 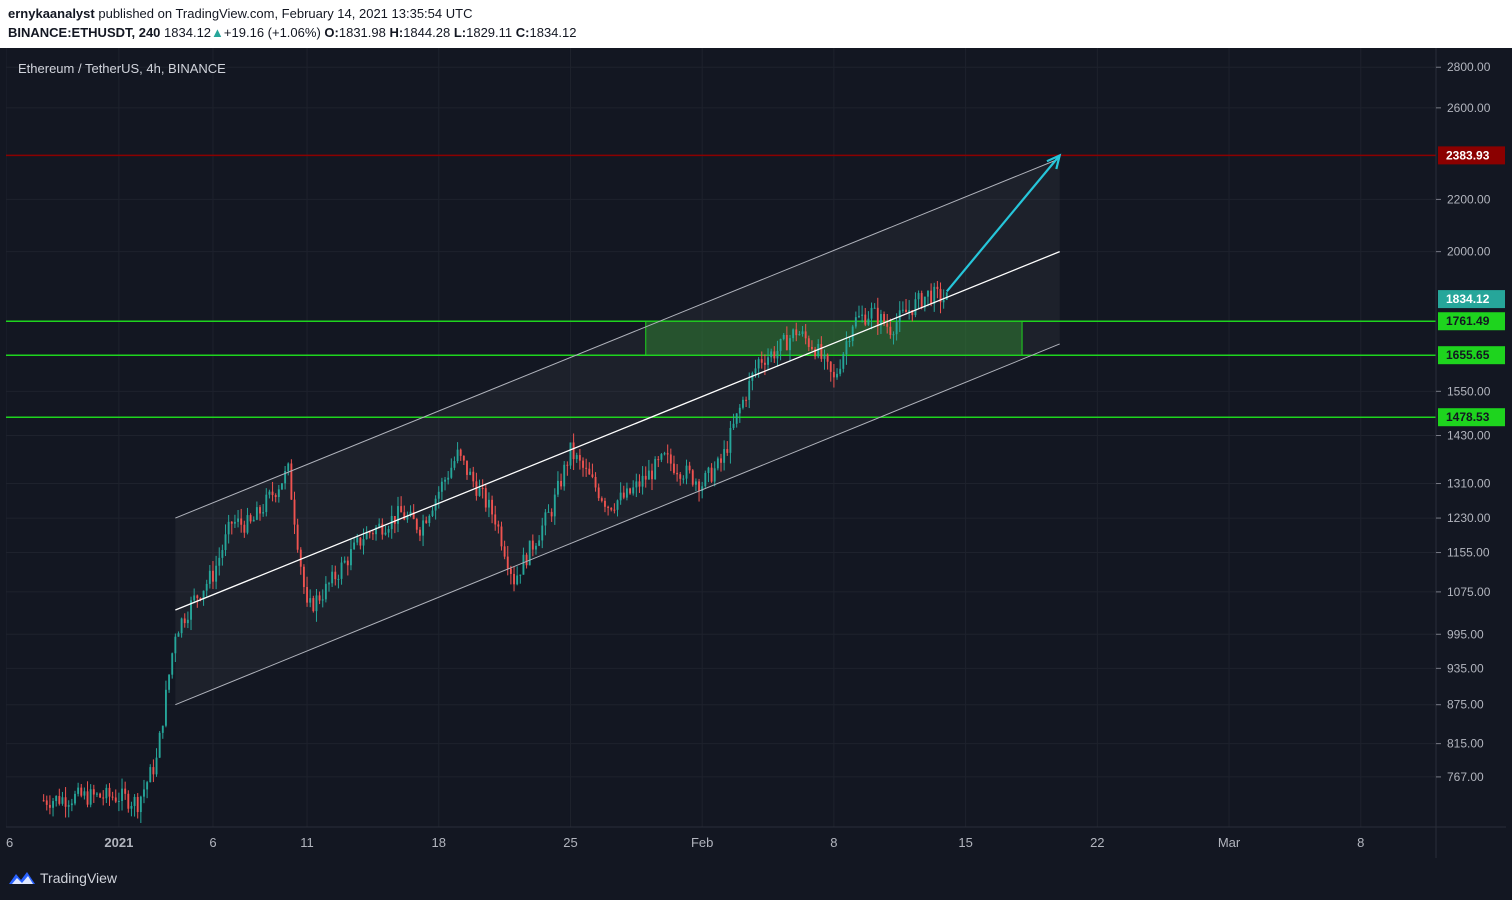 I want to click on price-tick-label: 1230.00, so click(x=1469, y=518).